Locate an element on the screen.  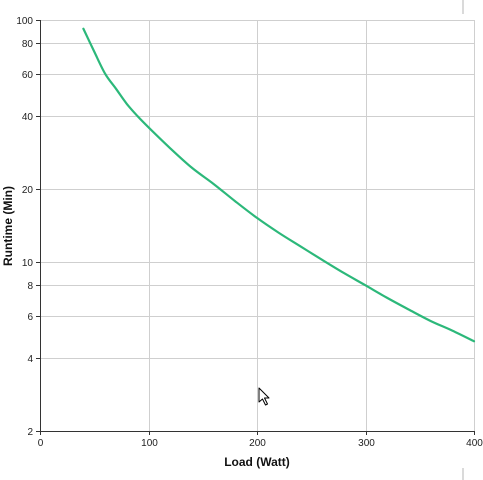
x-tick-label: 100 is located at coordinates (149, 443).